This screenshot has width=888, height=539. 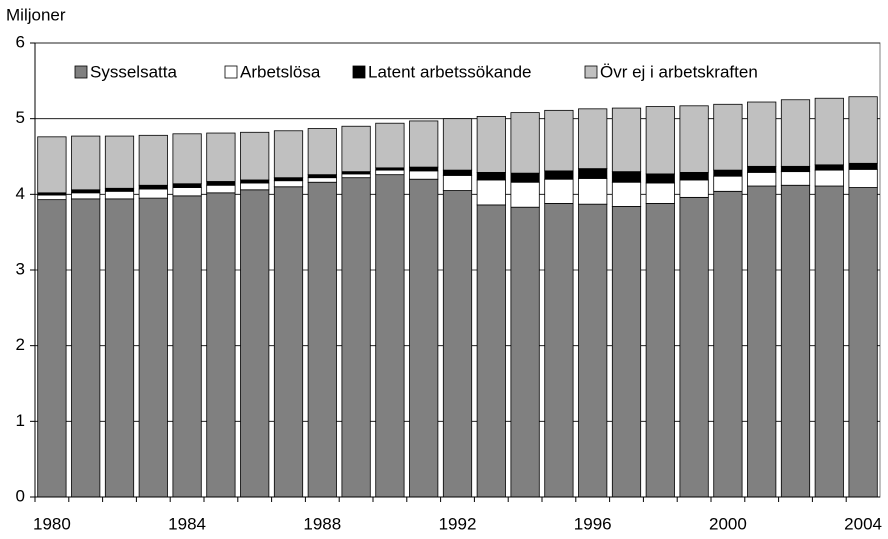 I want to click on x-tick-label: 1996, so click(x=593, y=523).